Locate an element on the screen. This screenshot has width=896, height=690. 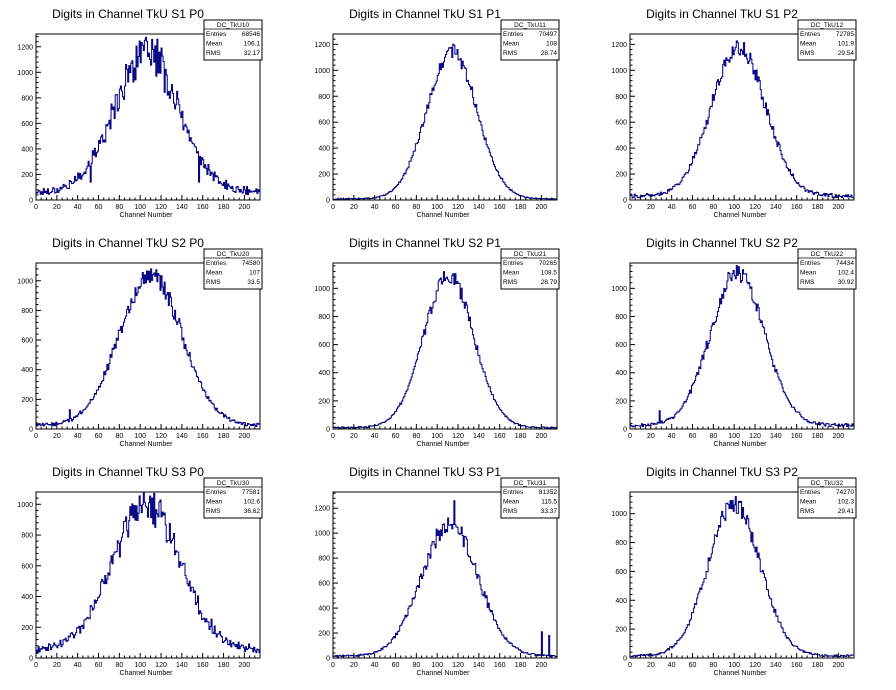
stats-box: DC_TkU12 Entries 72785 Mean 101.9 RMS 29.54 is located at coordinates (827, 40).